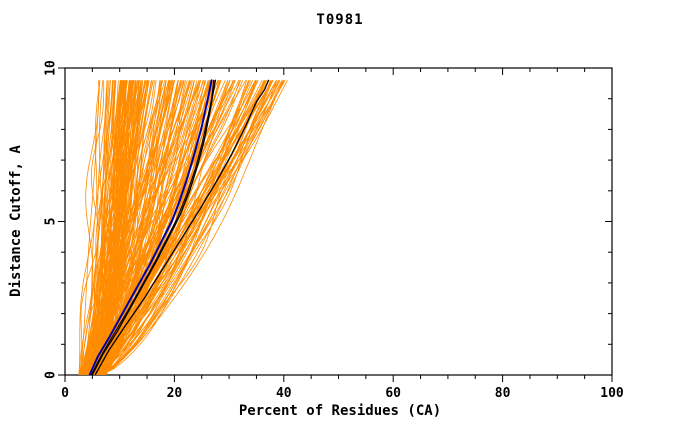 Image resolution: width=680 pixels, height=440 pixels. What do you see at coordinates (175, 393) in the screenshot?
I see `svg-text: 20` at bounding box center [175, 393].